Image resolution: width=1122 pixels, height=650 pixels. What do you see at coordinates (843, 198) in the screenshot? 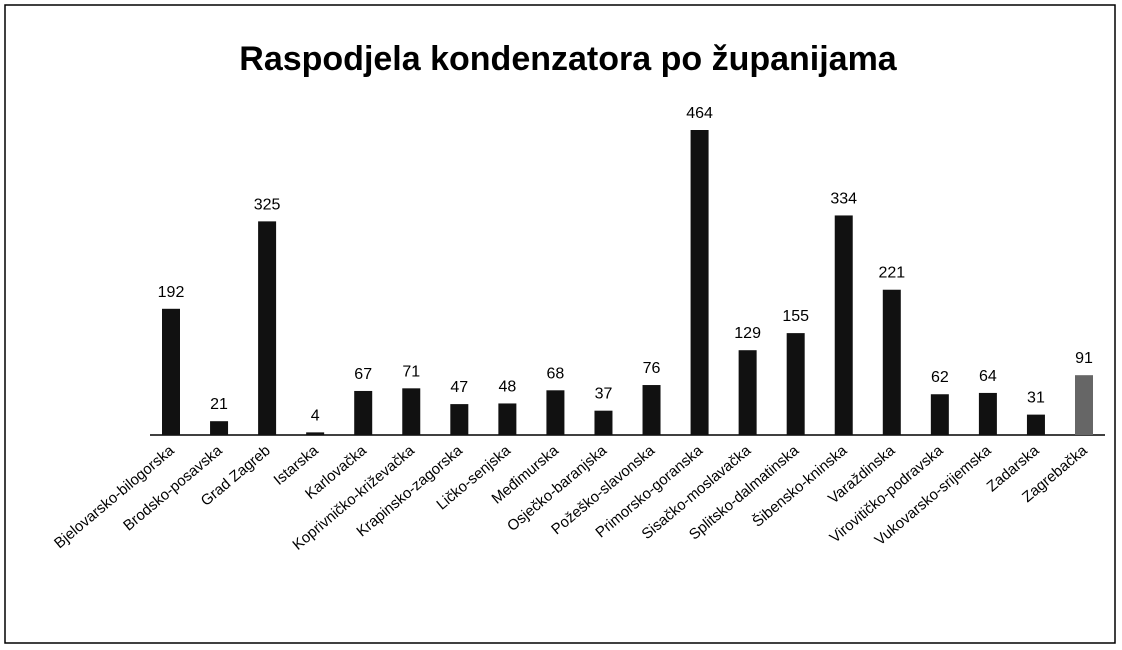
I see `data-label: 334` at bounding box center [843, 198].